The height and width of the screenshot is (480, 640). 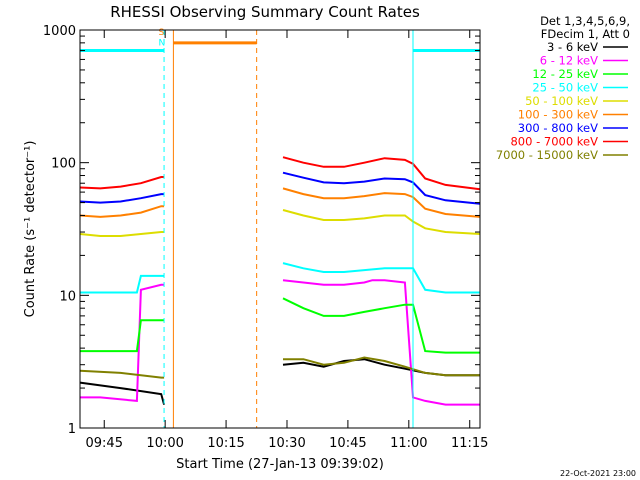 What do you see at coordinates (565, 74) in the screenshot?
I see `legend-label-12-25-kev: 12 - 25 keV` at bounding box center [565, 74].